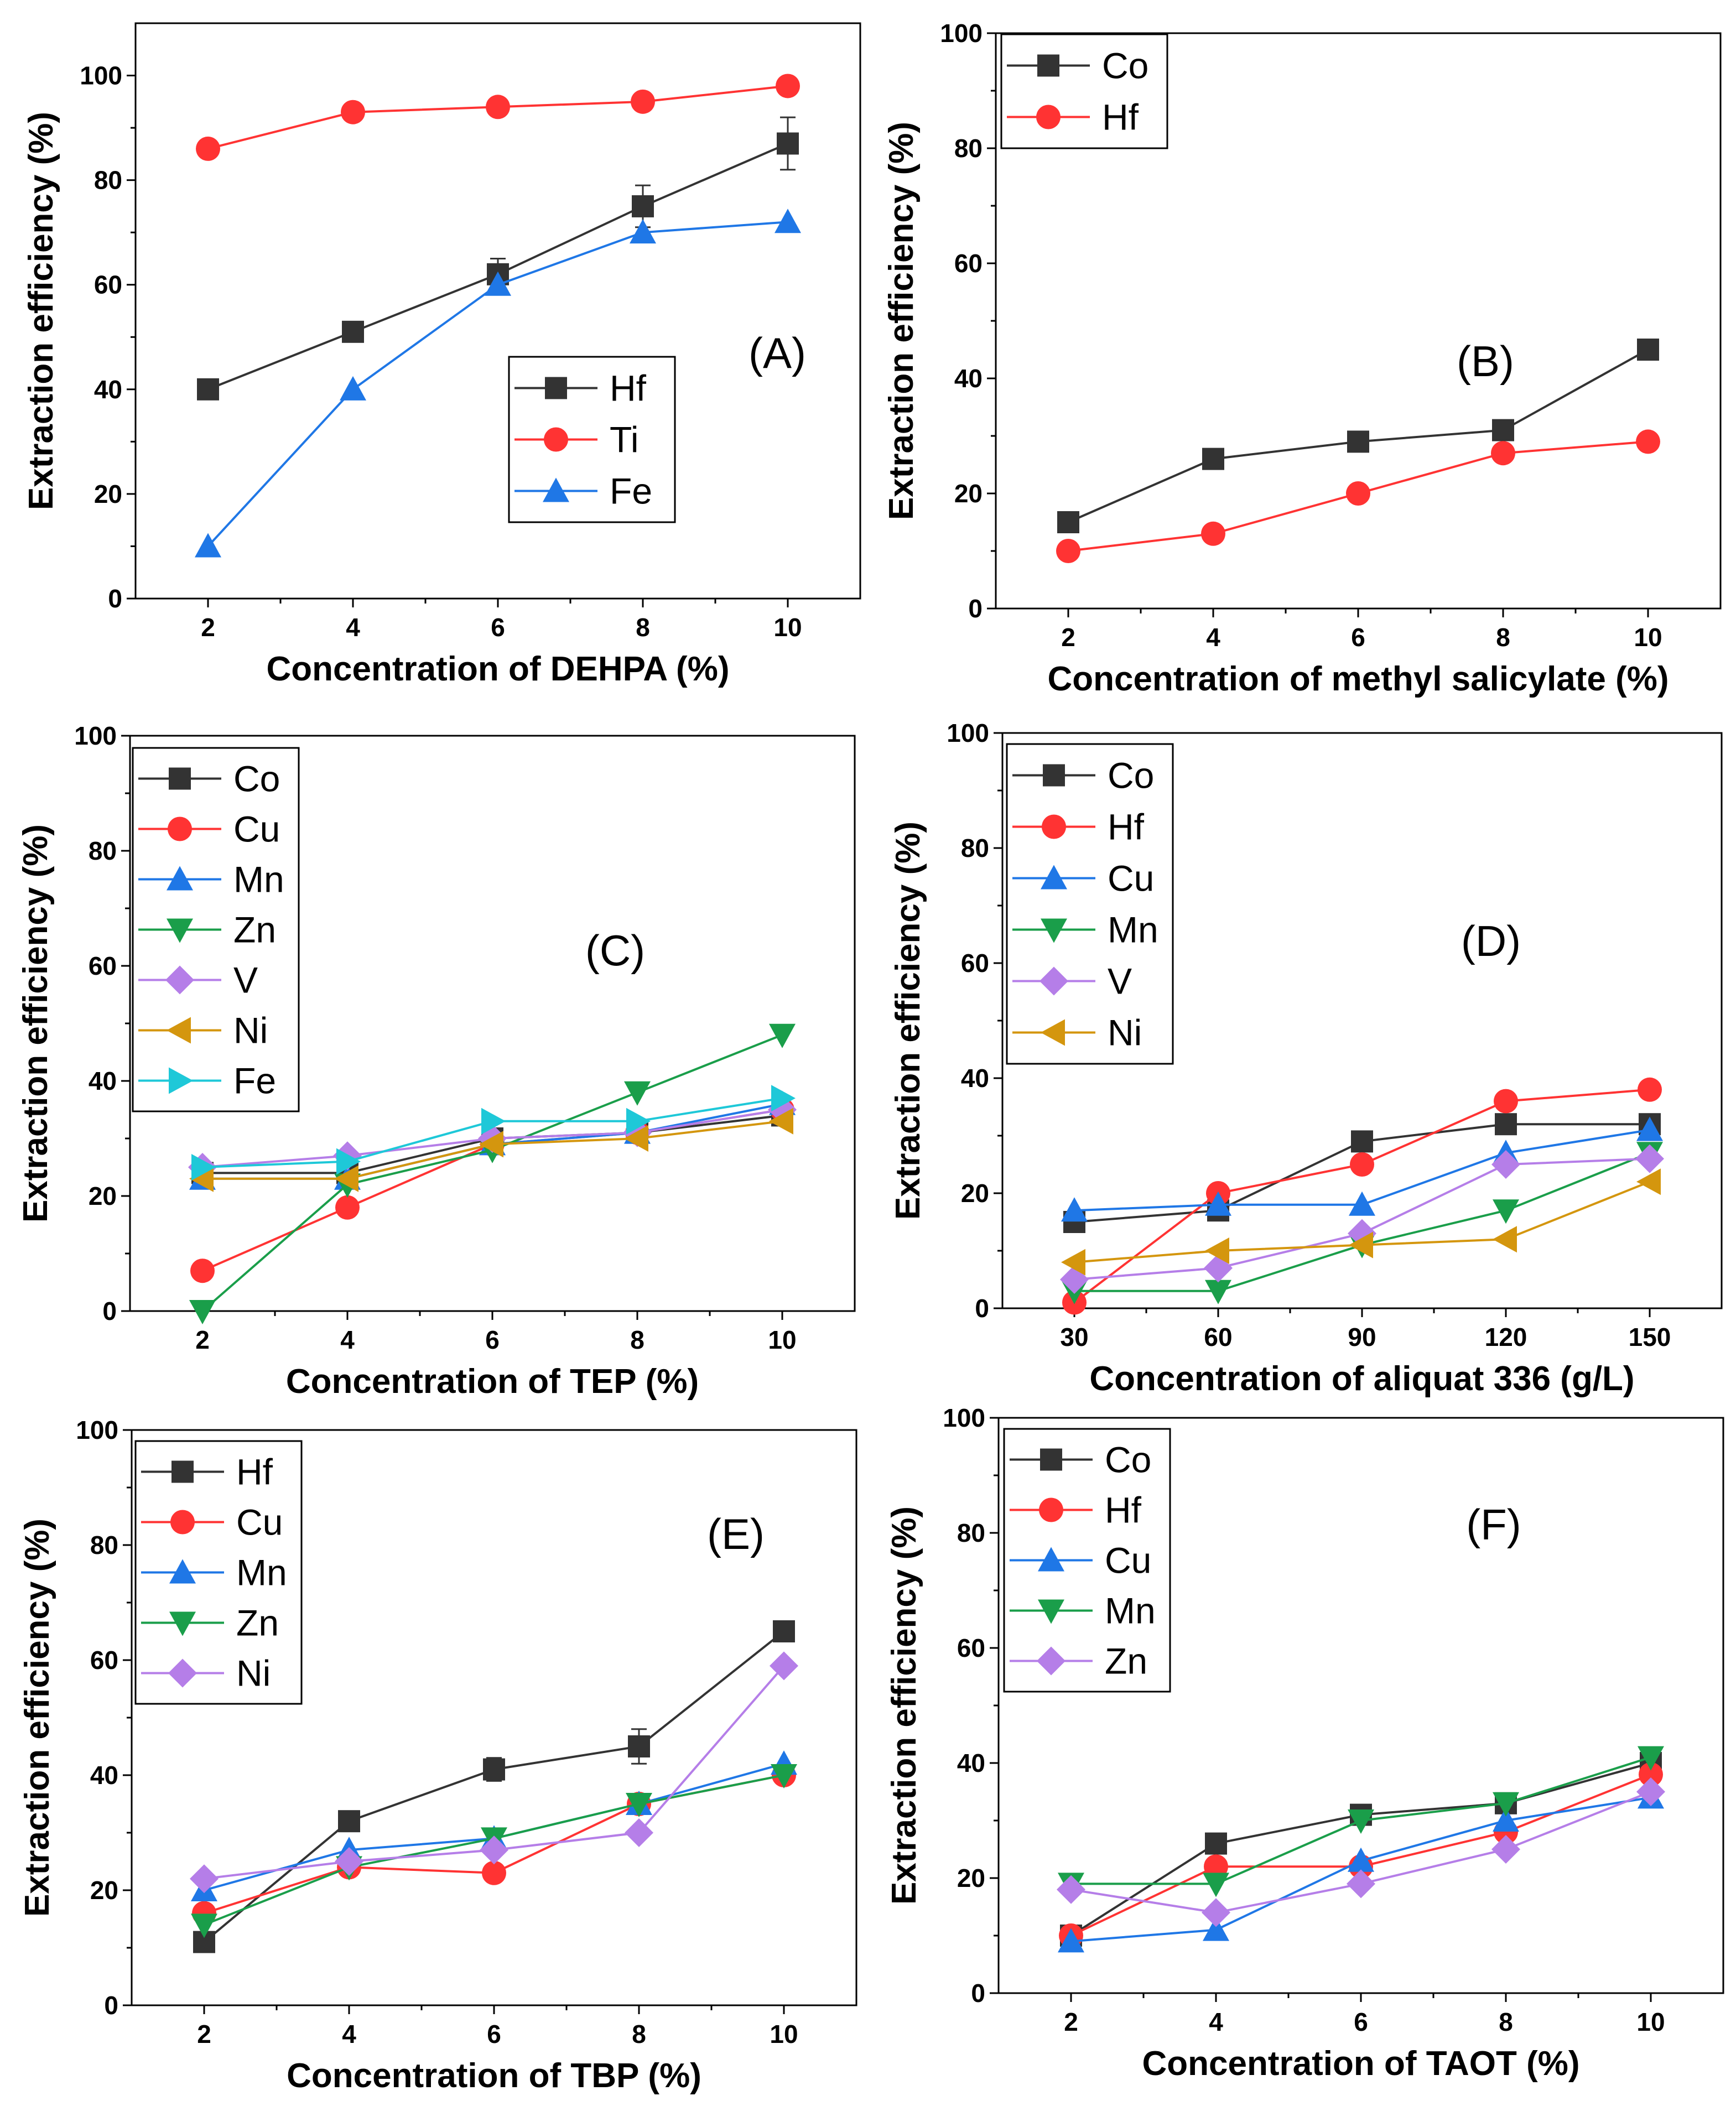  Describe the element at coordinates (1506, 1337) in the screenshot. I see `x-tick-label: 120` at that location.